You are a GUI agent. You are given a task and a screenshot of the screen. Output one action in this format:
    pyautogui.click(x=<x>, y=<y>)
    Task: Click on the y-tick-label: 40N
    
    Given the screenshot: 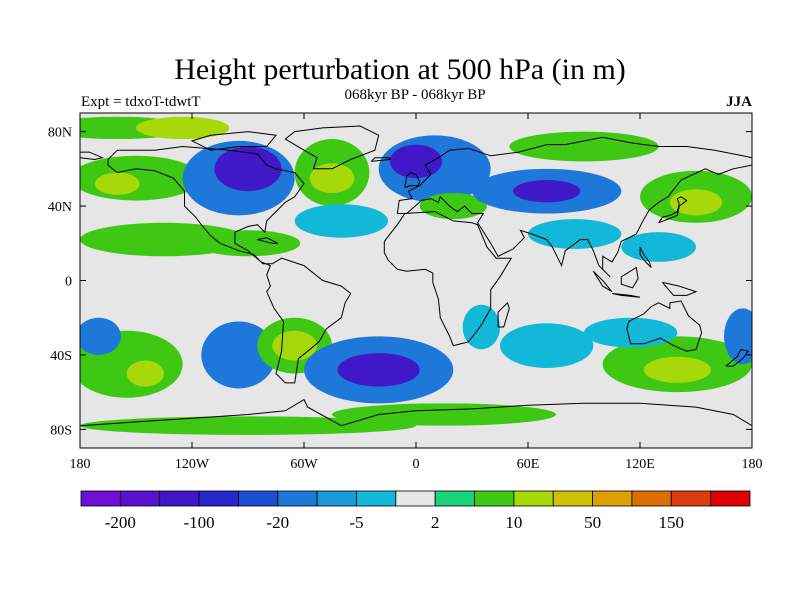 What is the action you would take?
    pyautogui.click(x=60, y=207)
    